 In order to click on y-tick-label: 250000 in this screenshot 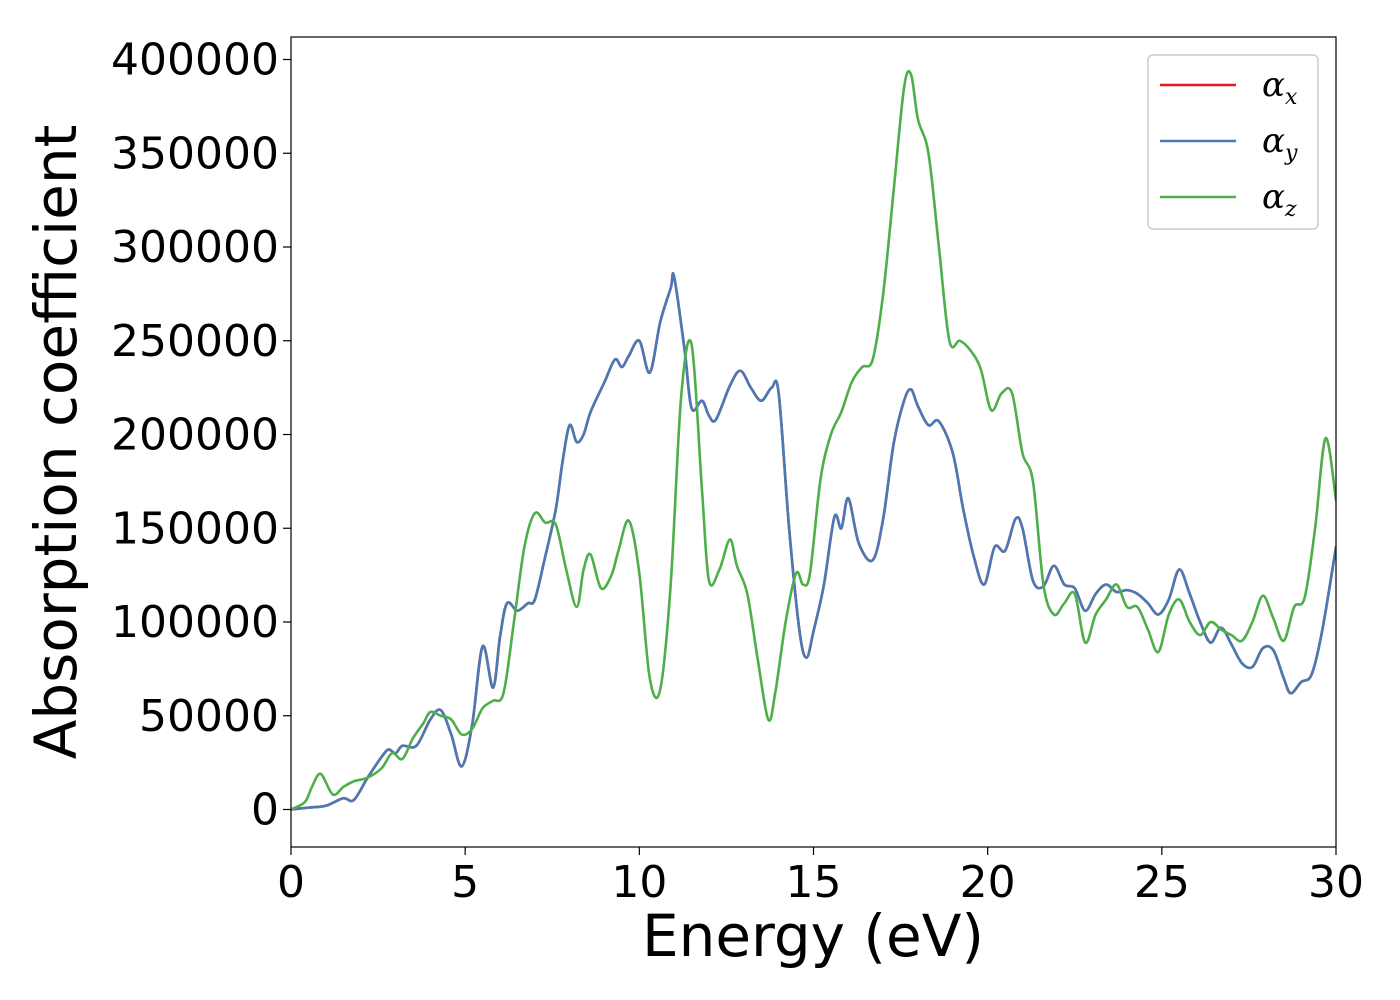, I will do `click(195, 341)`.